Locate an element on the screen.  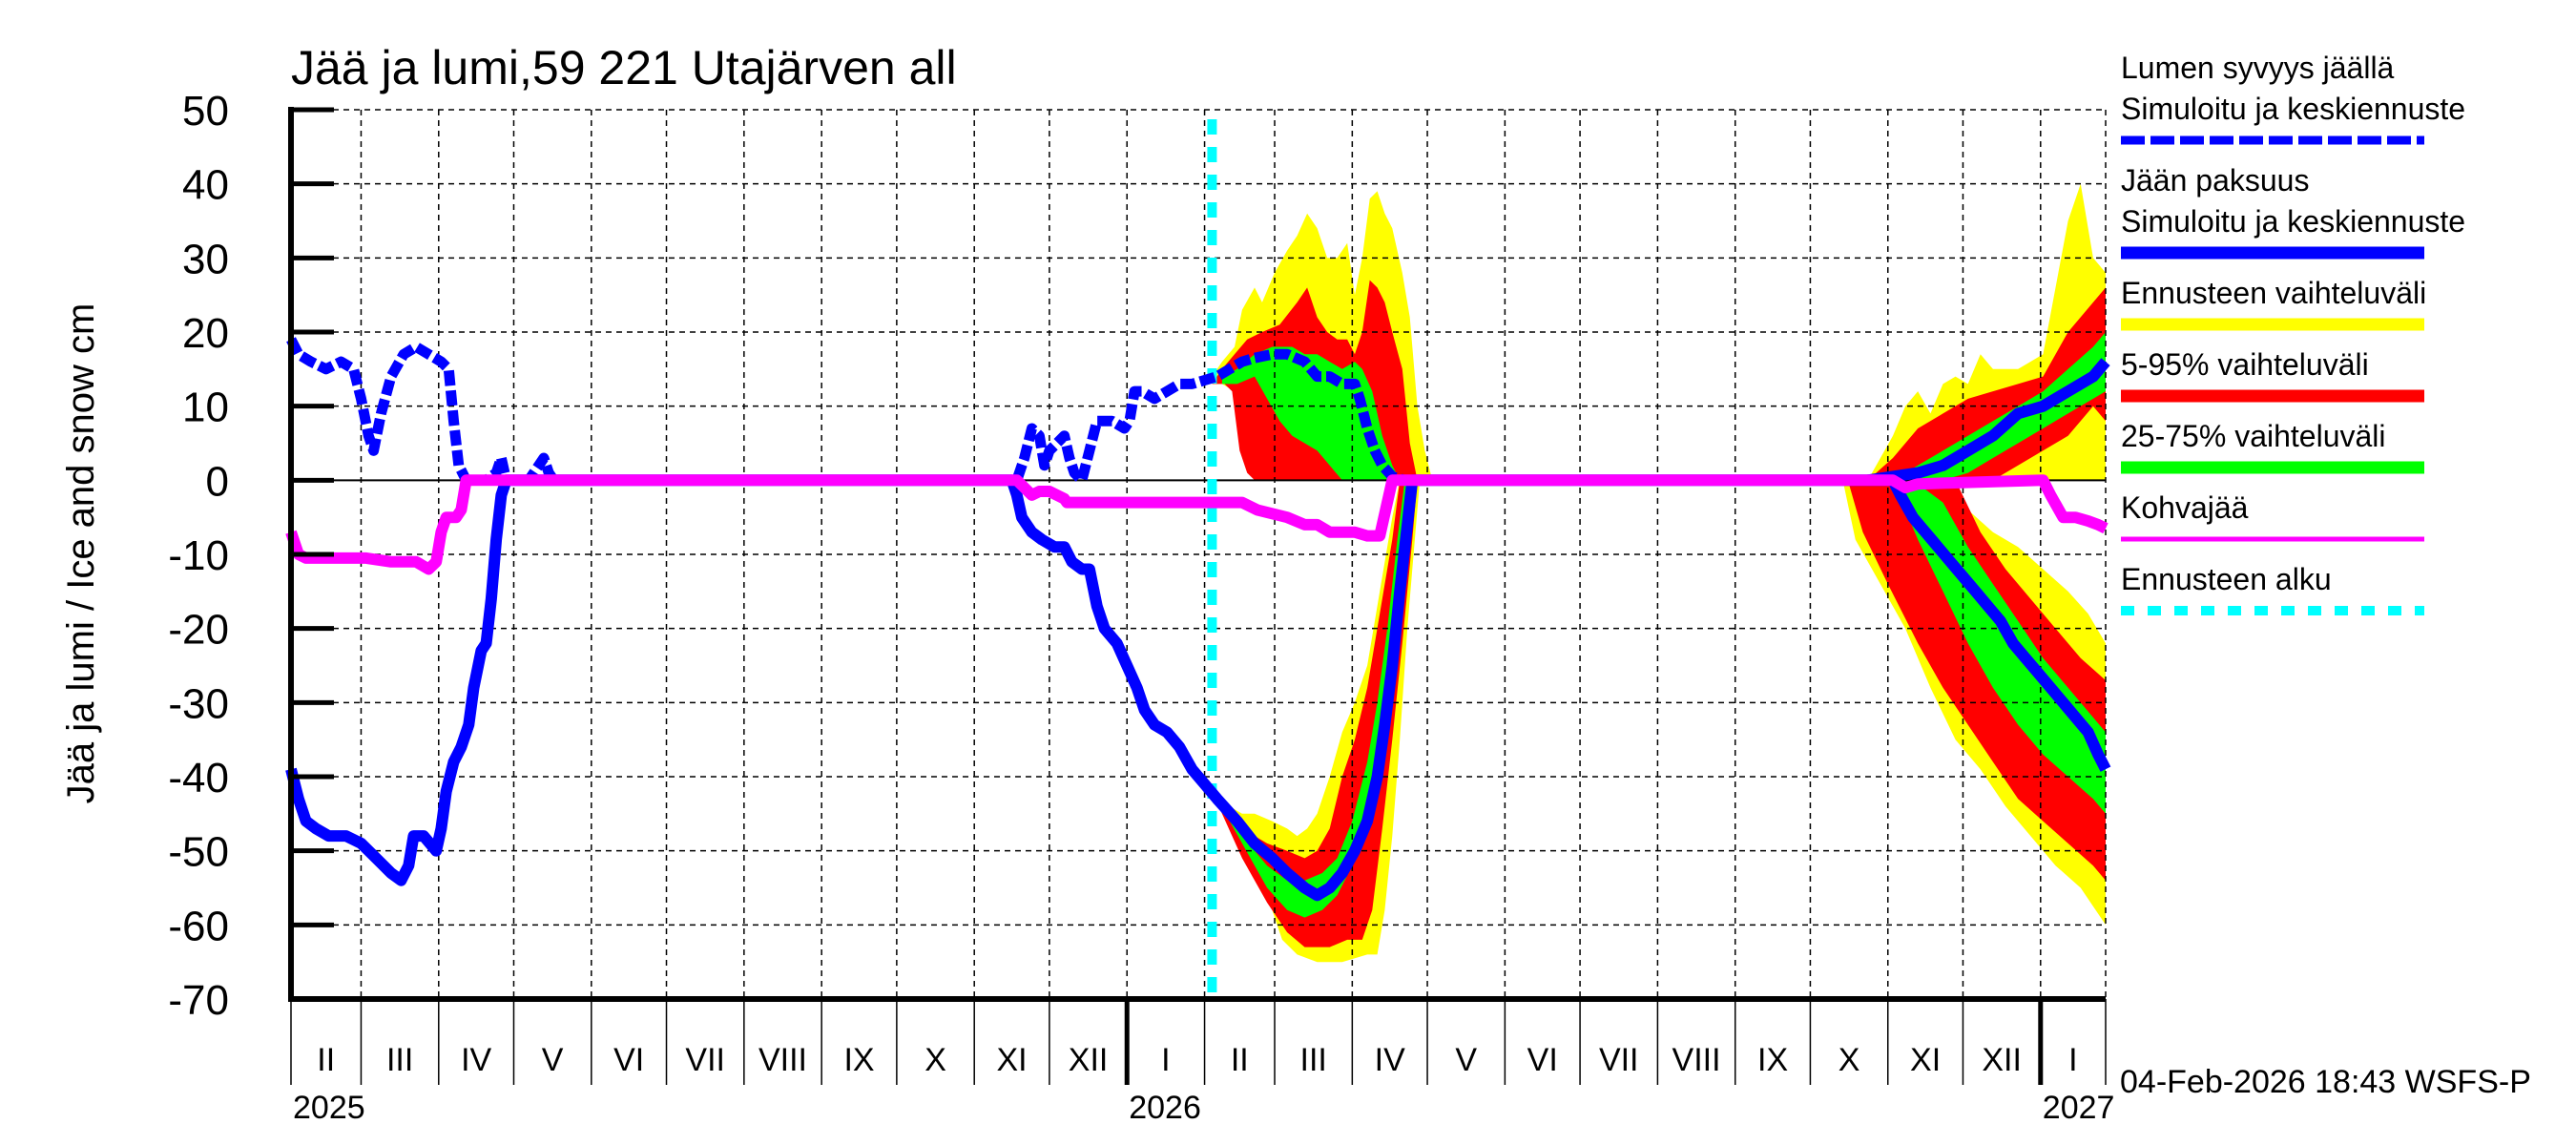
year-label: 2026 is located at coordinates (1165, 1108).